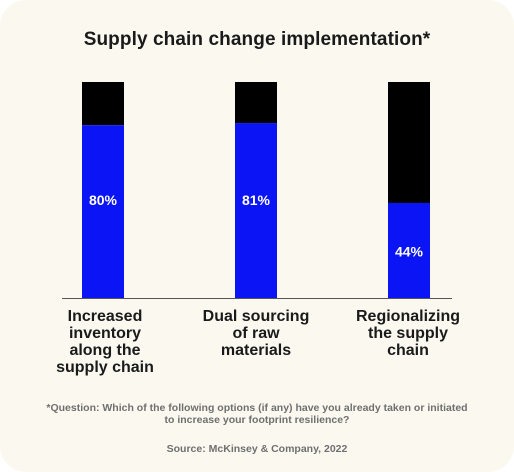 The image size is (514, 472). I want to click on category-label-regionalizing: Regionalizing the supply chain, so click(408, 333).